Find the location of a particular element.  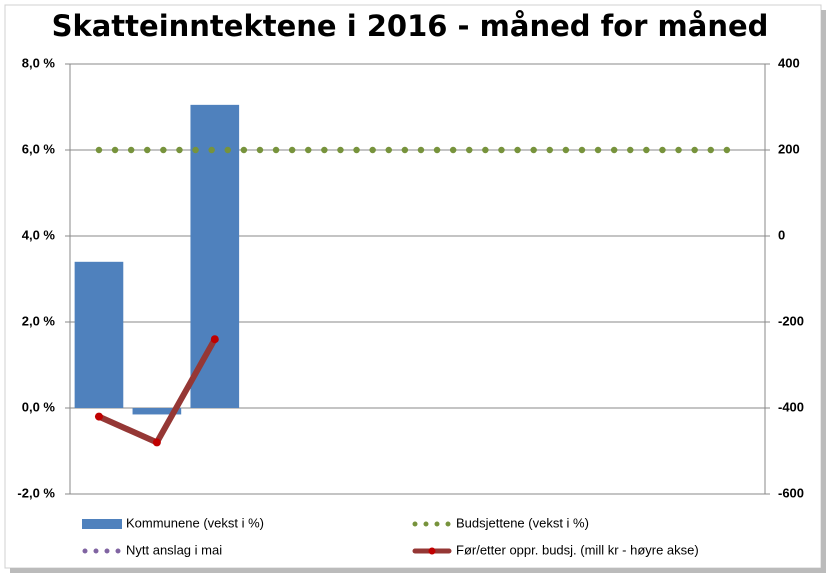

legend-marker is located at coordinates (432, 551).